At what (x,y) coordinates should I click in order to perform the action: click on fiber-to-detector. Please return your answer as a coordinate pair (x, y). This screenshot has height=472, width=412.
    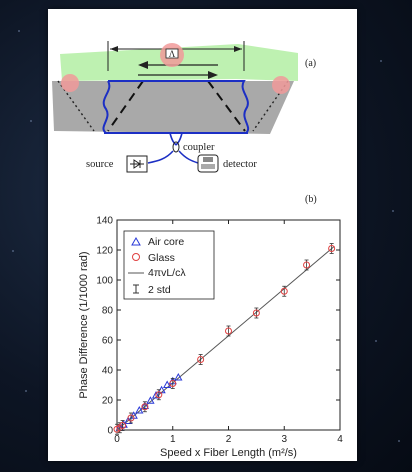
    Looking at the image, I should click on (188, 157).